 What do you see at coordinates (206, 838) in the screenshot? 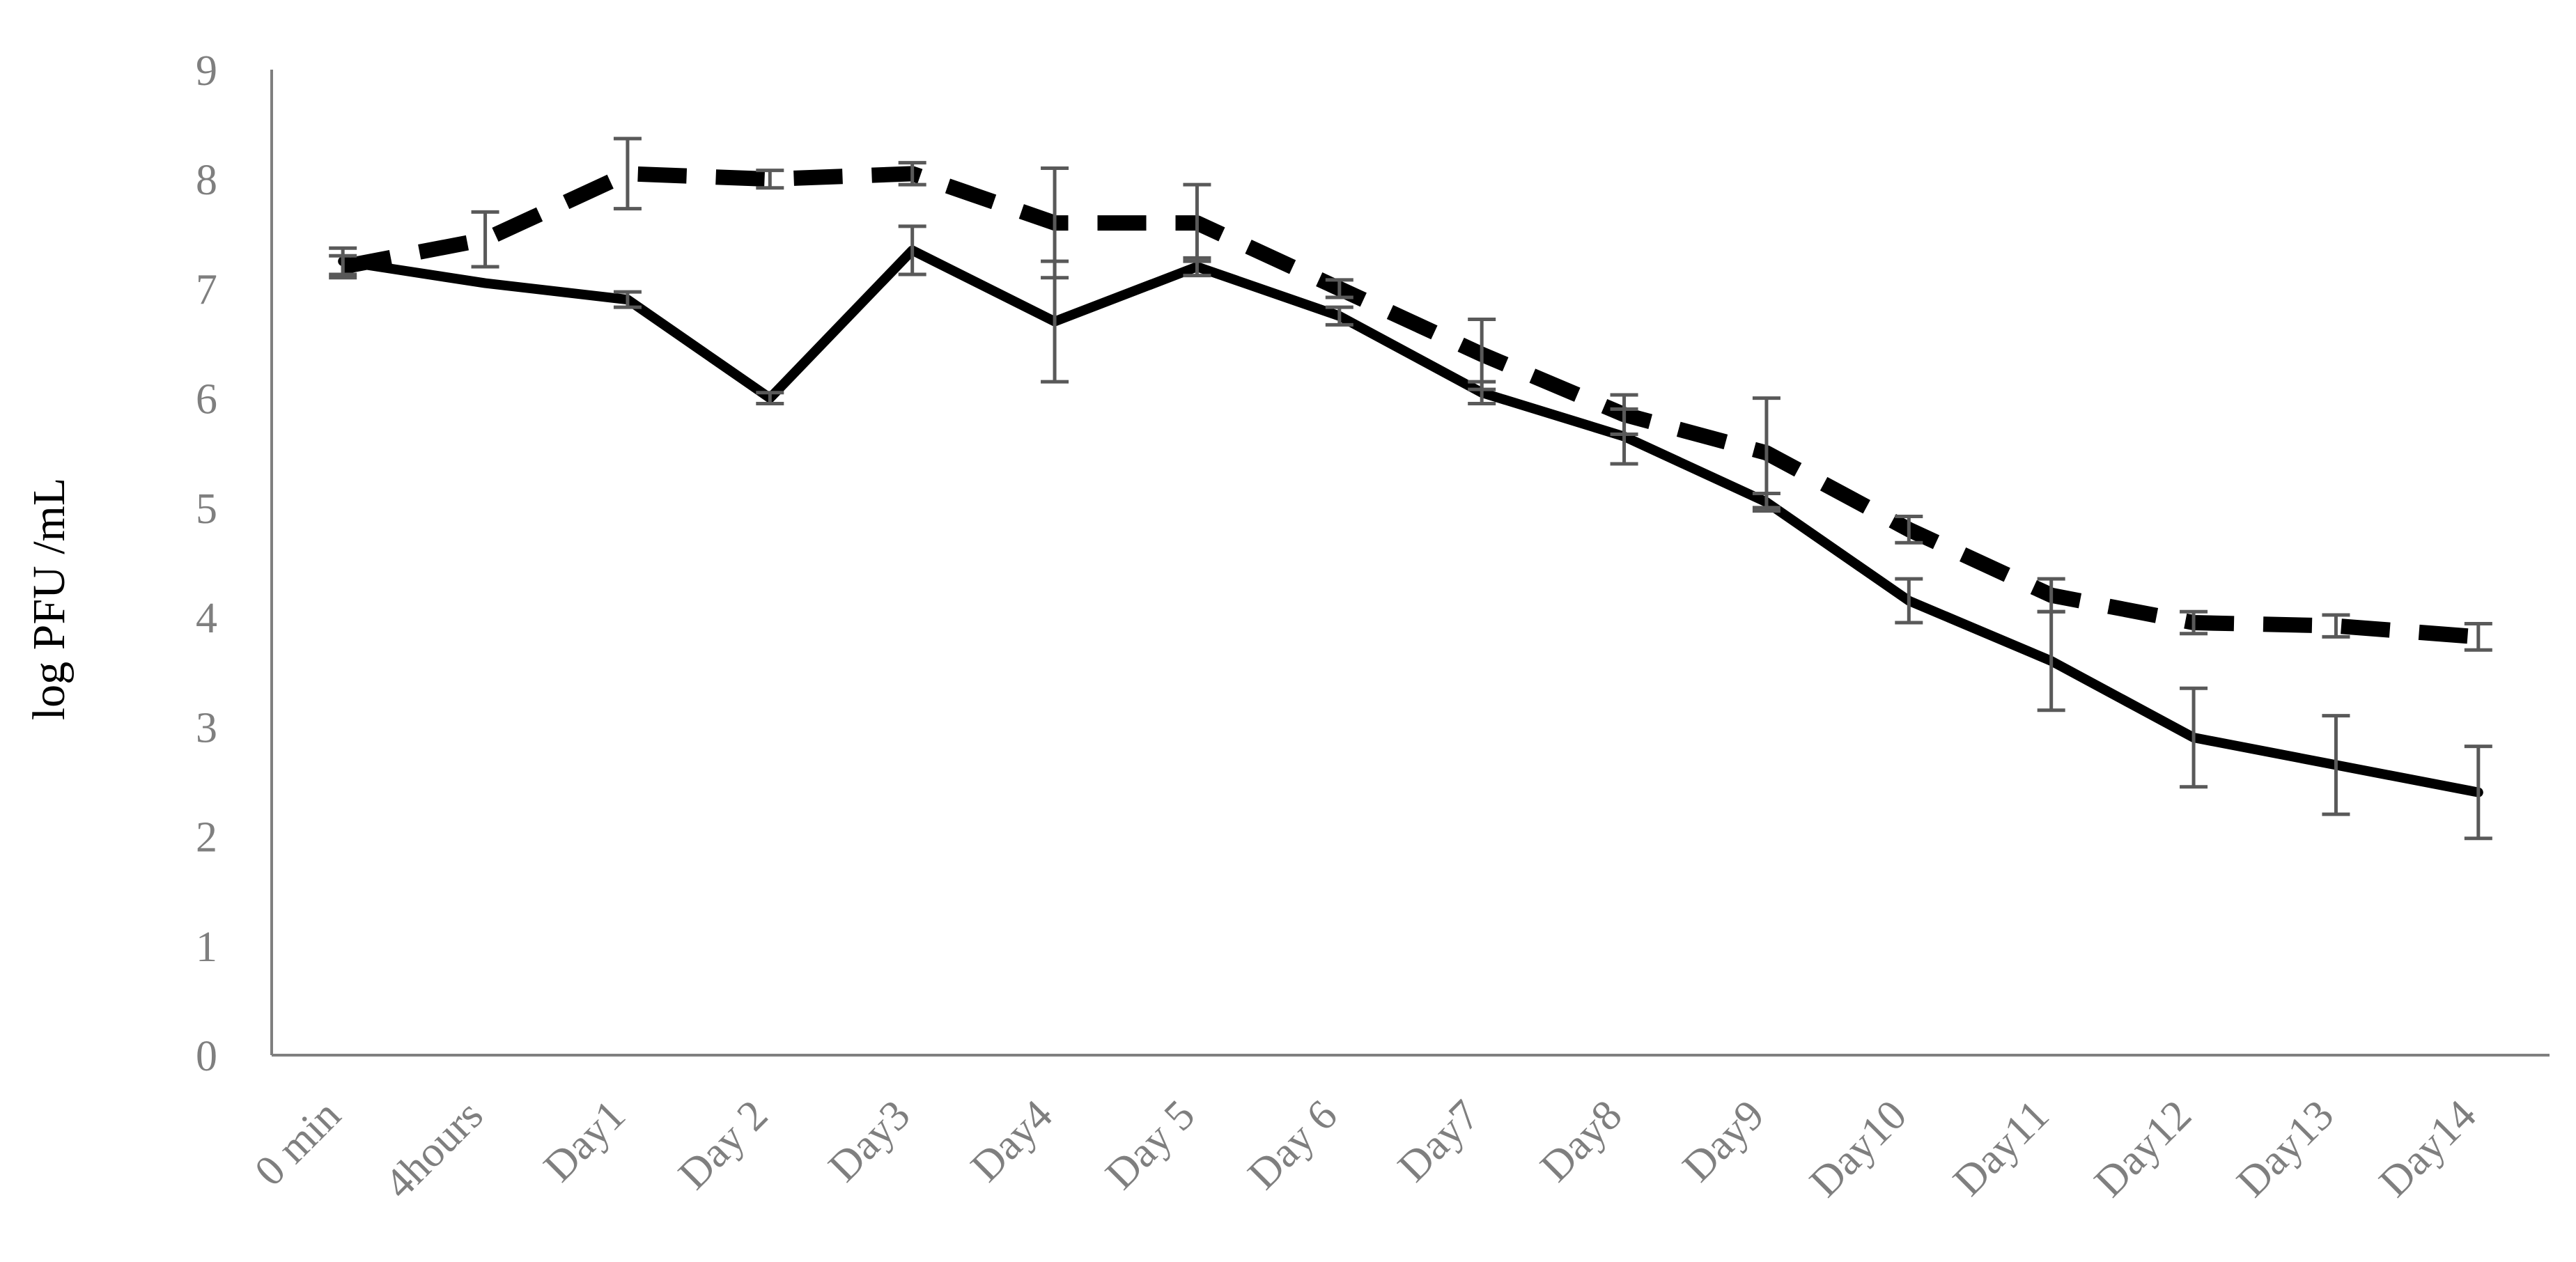
I see `y-tick-label: 2` at bounding box center [206, 838].